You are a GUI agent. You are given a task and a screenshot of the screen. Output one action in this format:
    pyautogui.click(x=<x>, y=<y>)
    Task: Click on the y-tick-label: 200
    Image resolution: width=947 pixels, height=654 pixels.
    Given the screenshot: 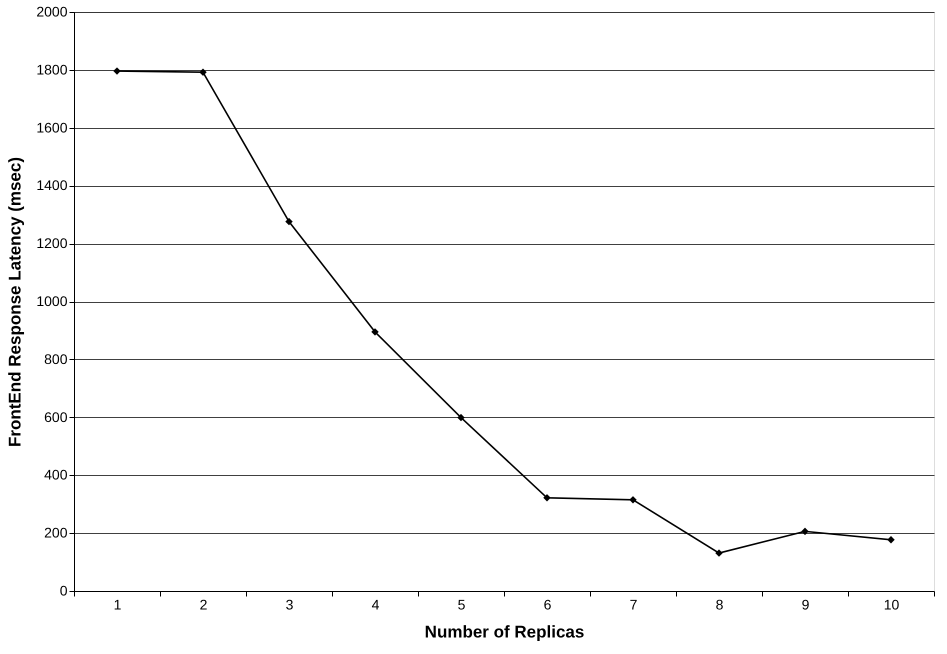 What is the action you would take?
    pyautogui.click(x=56, y=532)
    